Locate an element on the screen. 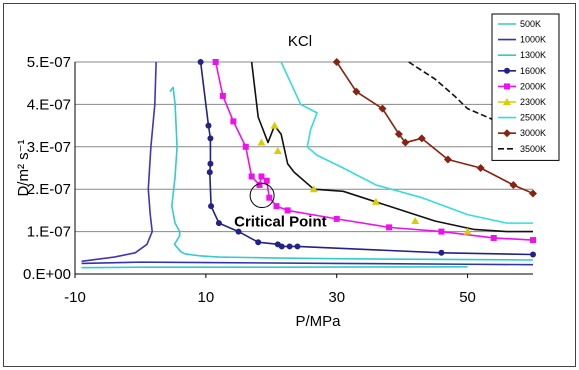 The width and height of the screenshot is (579, 370). legend-label: 2000K is located at coordinates (533, 86).